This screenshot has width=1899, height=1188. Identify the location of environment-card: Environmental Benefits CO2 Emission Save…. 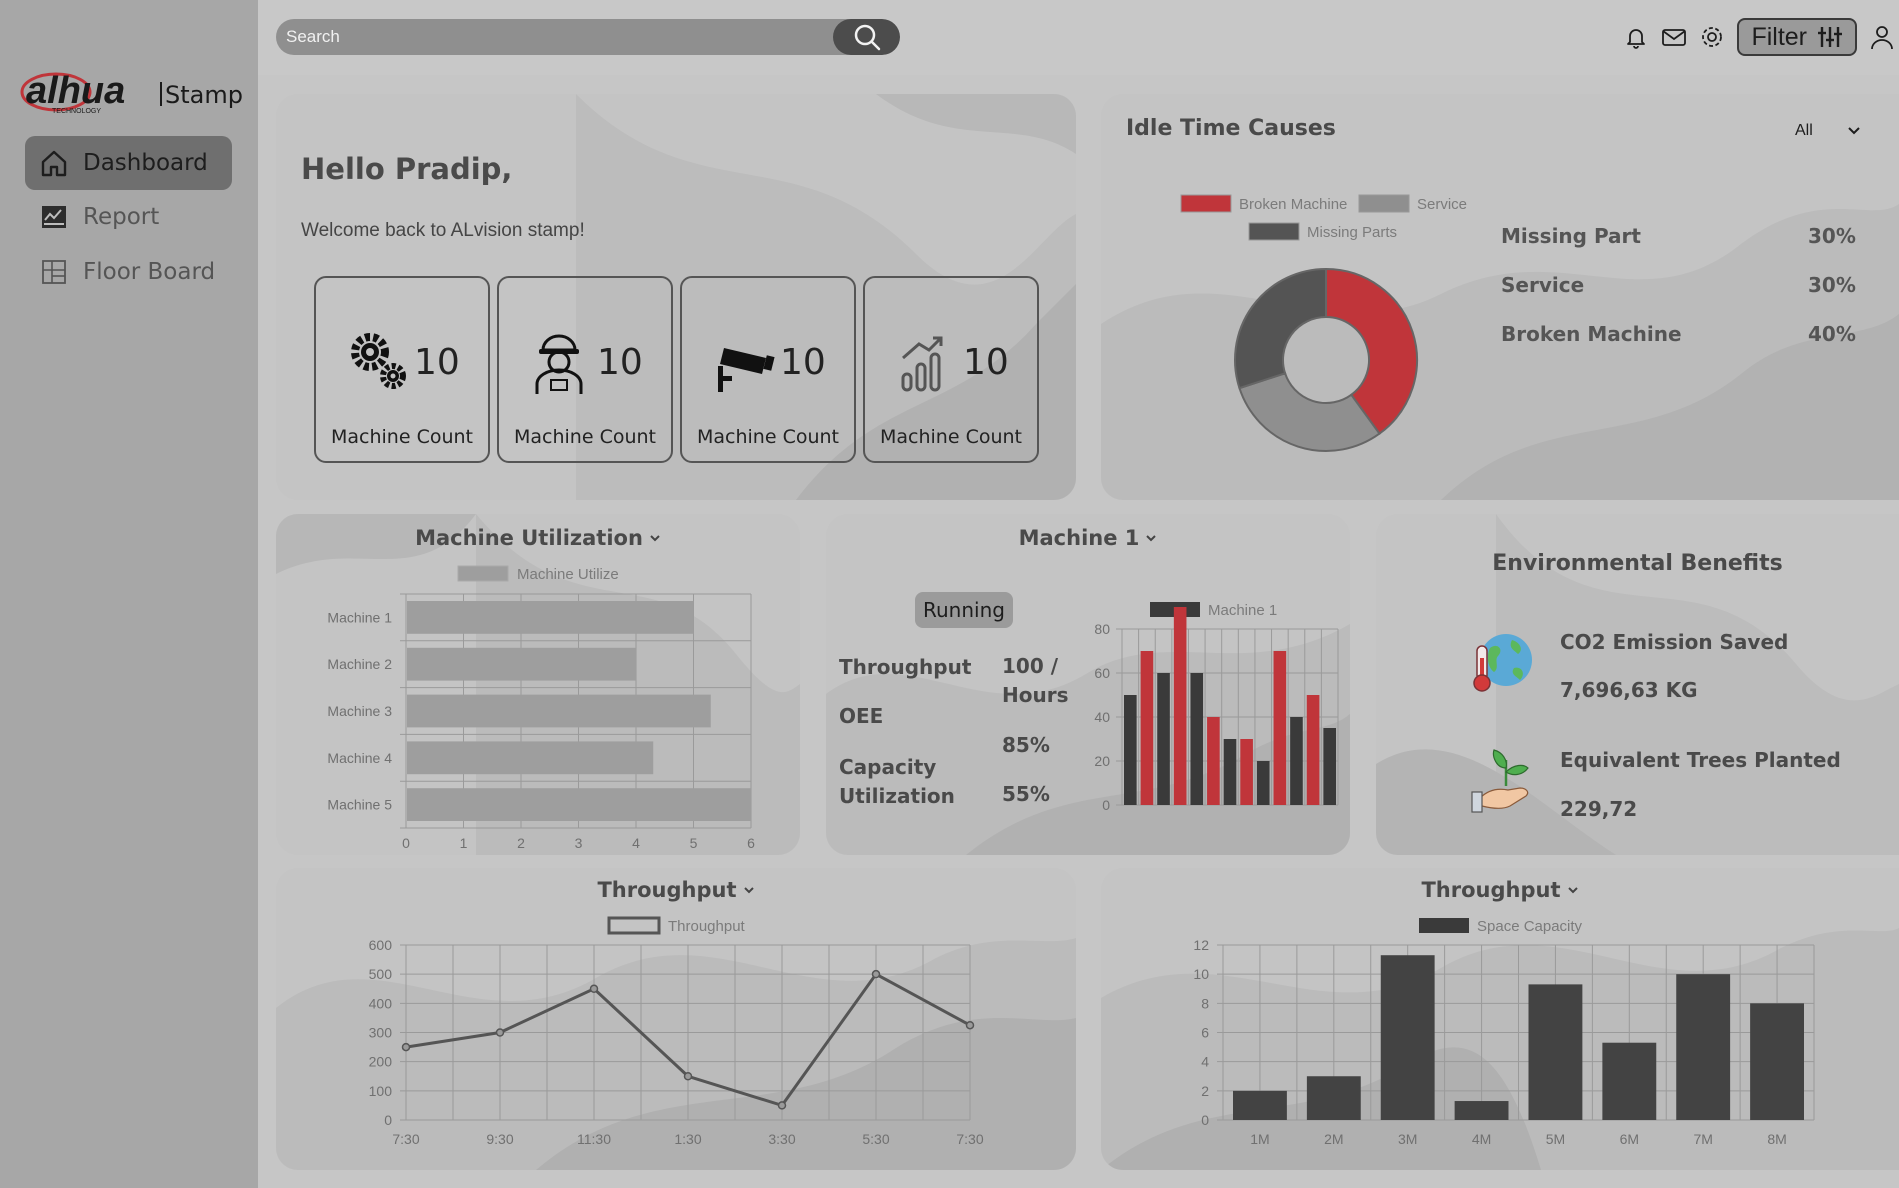
(1637, 684).